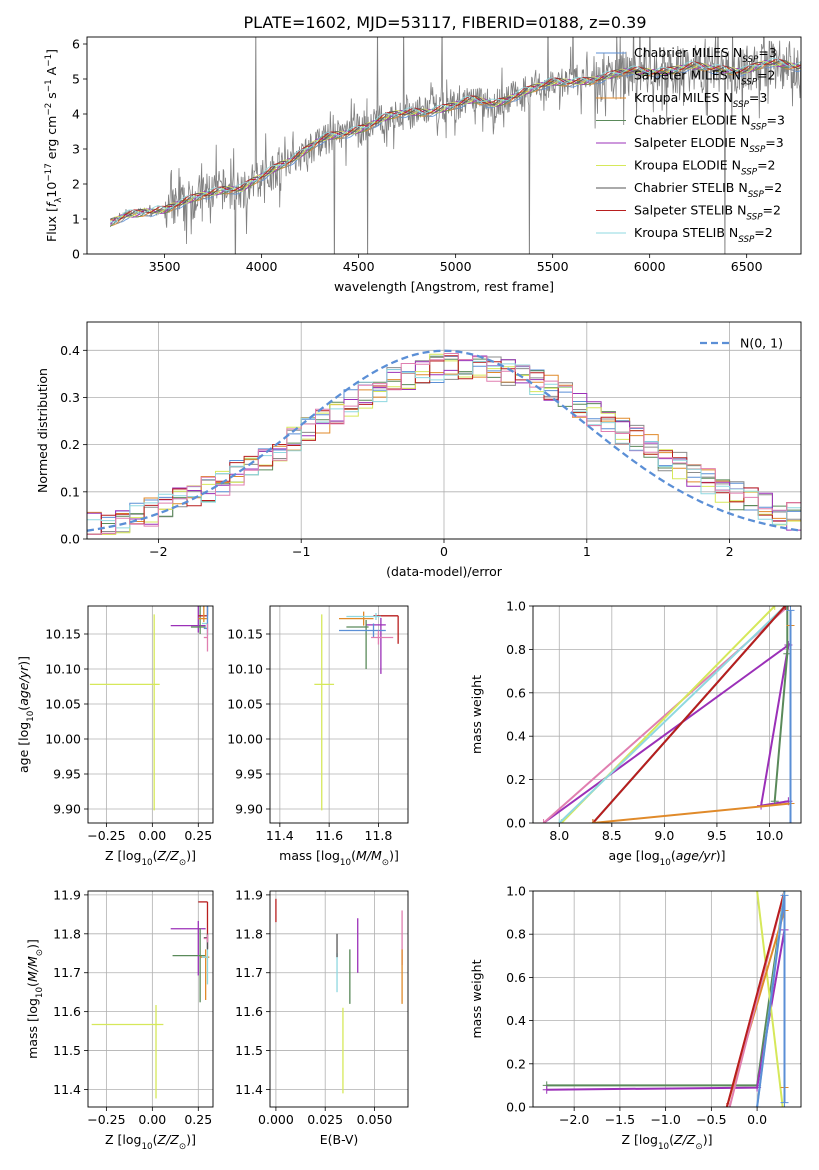 The height and width of the screenshot is (1170, 819). Describe the element at coordinates (650, 266) in the screenshot. I see `x-tick-label: 6000` at that location.